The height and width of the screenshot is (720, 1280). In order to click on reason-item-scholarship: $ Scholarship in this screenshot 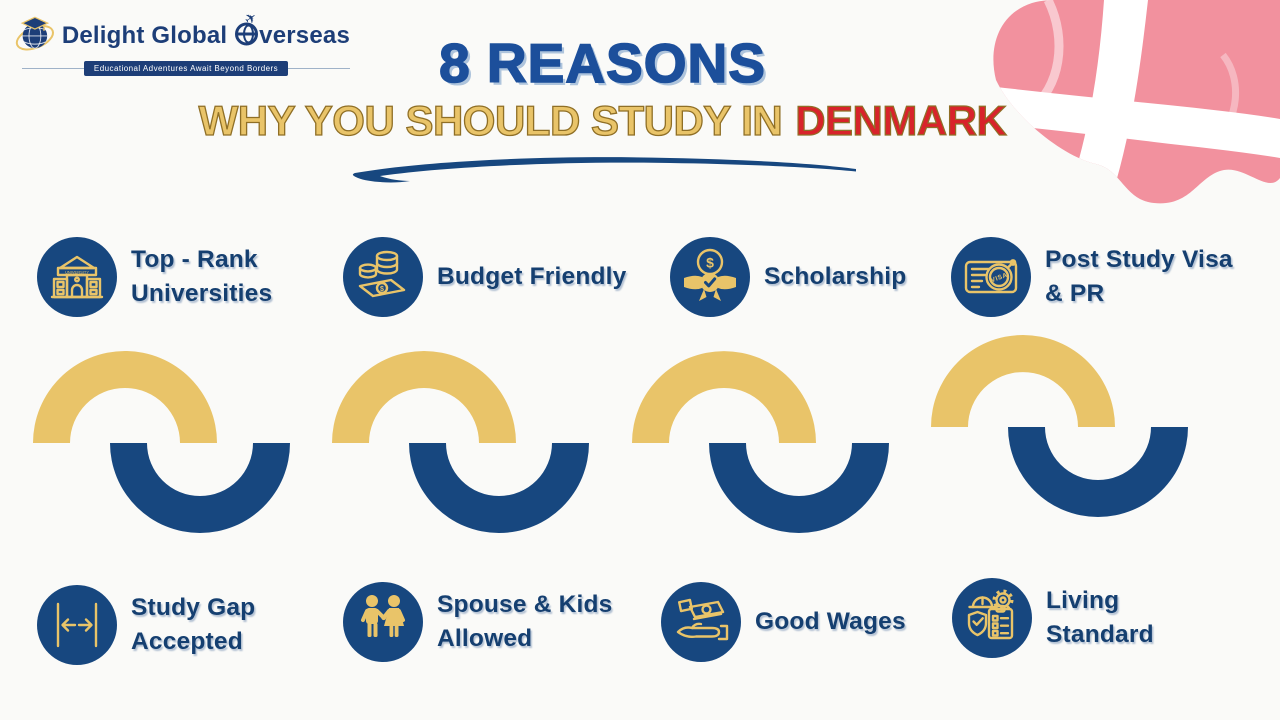, I will do `click(788, 277)`.